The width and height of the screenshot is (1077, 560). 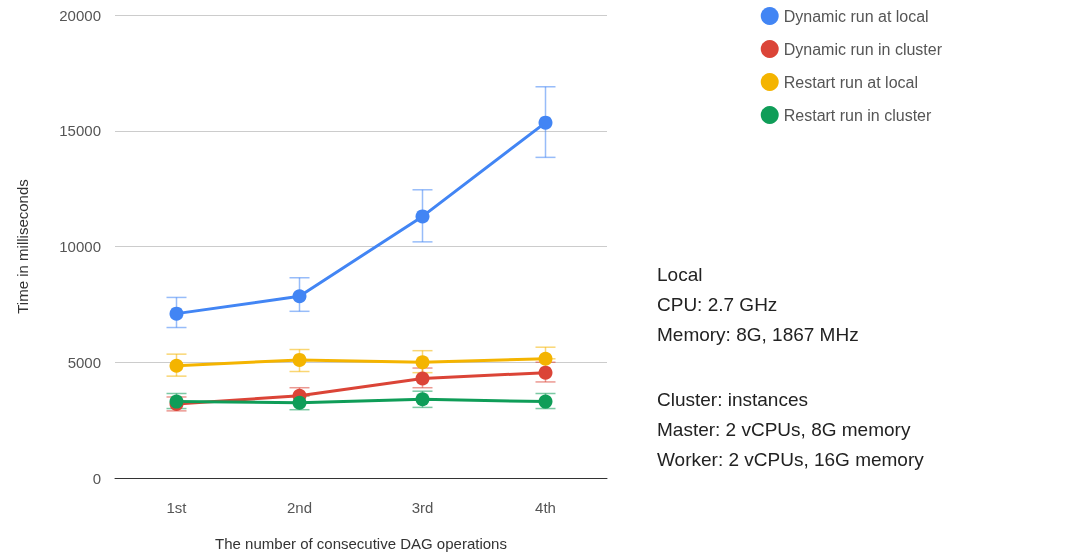 I want to click on x-tick-label: 3rd, so click(x=422, y=507).